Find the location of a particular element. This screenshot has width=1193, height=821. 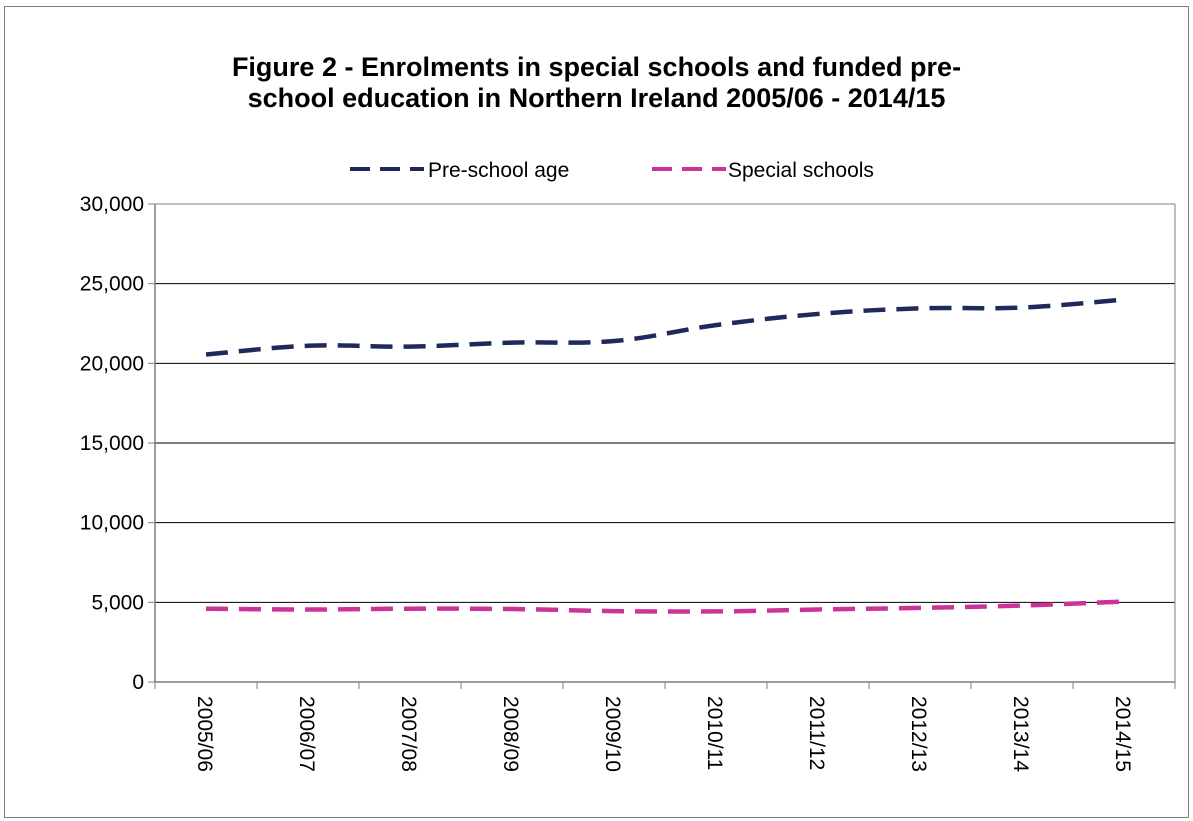

x-tick-label: 2010/11 is located at coordinates (714, 733).